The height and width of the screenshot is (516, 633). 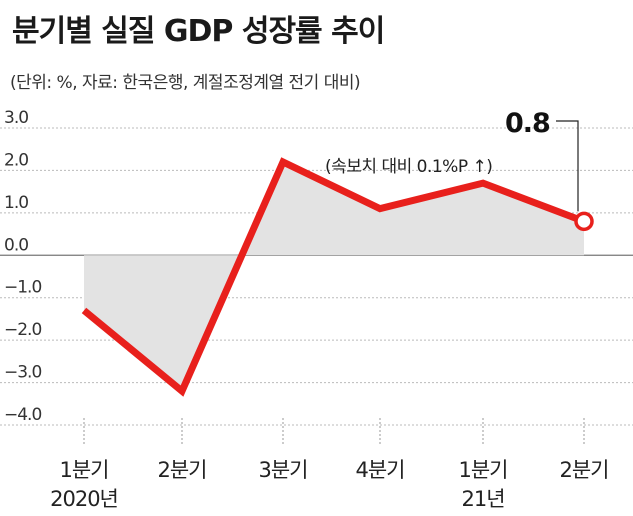 What do you see at coordinates (23, 266) in the screenshot?
I see `y-tick-labels: 3.0 2.0 1.0 0.0 −1.0 −2.0 −3.0 −4.0` at bounding box center [23, 266].